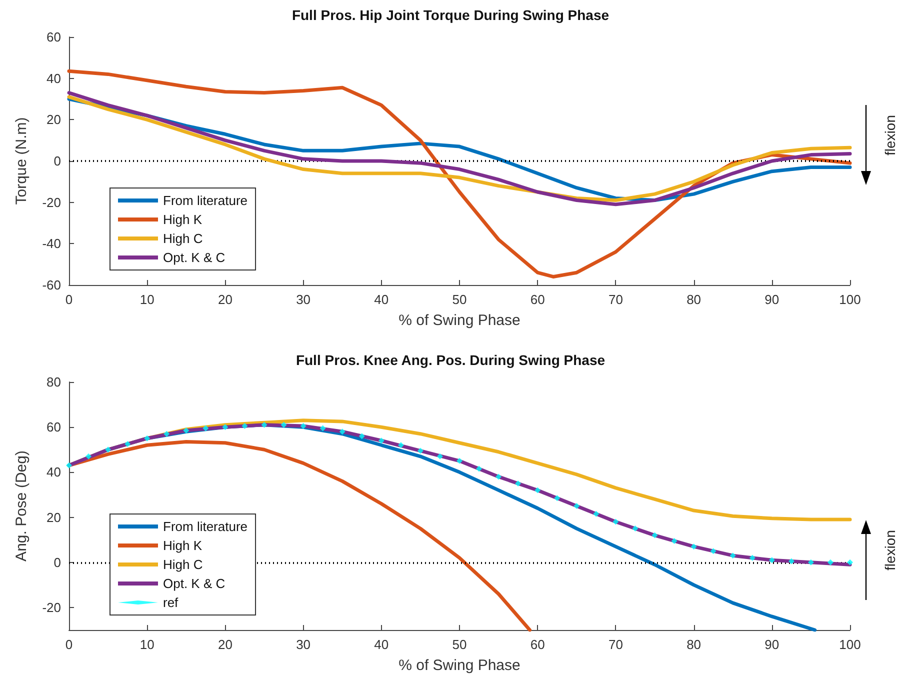  Describe the element at coordinates (451, 360) in the screenshot. I see `chart-title: Full Pros. Knee Ang. Pos. During Swing Phase` at that location.